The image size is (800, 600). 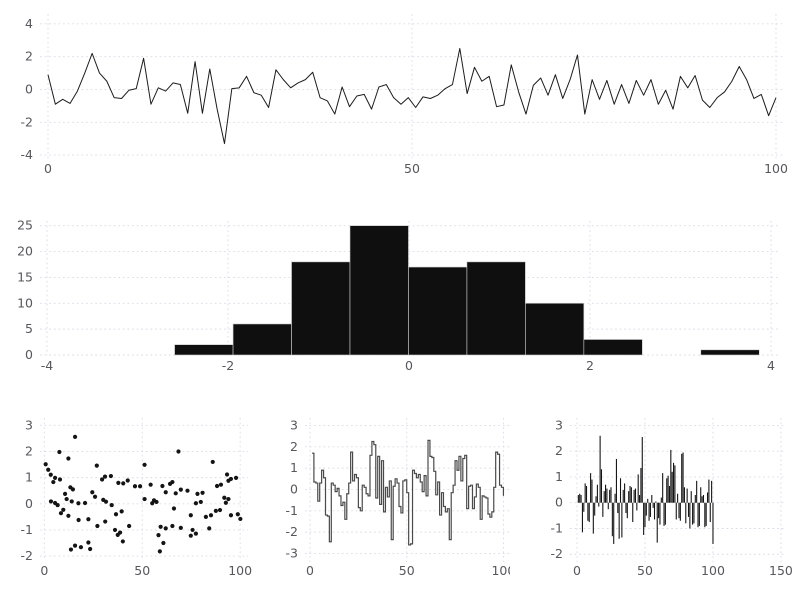 What do you see at coordinates (590, 365) in the screenshot?
I see `x-tick-label: 2` at bounding box center [590, 365].